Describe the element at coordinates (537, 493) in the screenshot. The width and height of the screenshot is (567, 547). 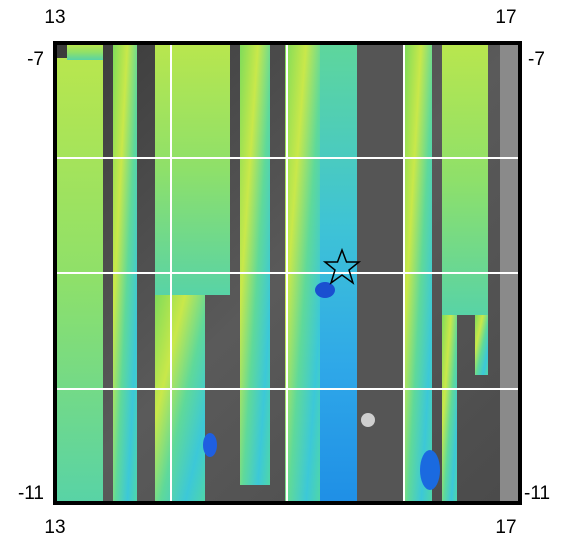
I see `right-label: -11` at that location.